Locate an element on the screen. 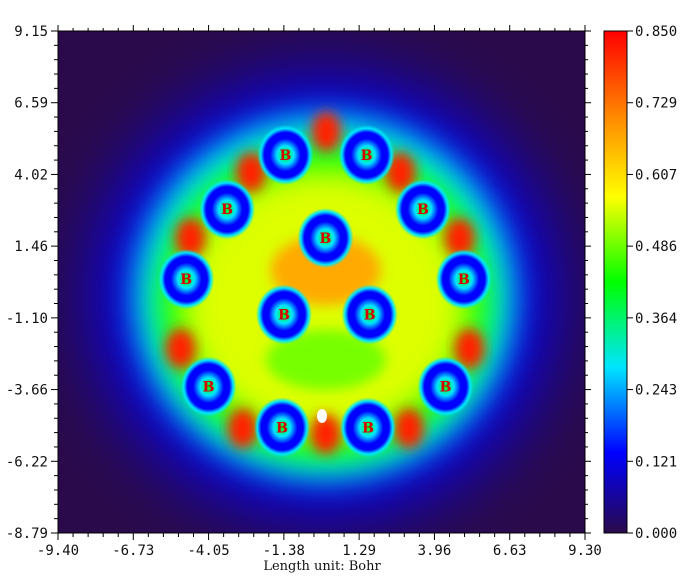 The height and width of the screenshot is (584, 700). colorbar-tick-label: 0.486 is located at coordinates (656, 247).